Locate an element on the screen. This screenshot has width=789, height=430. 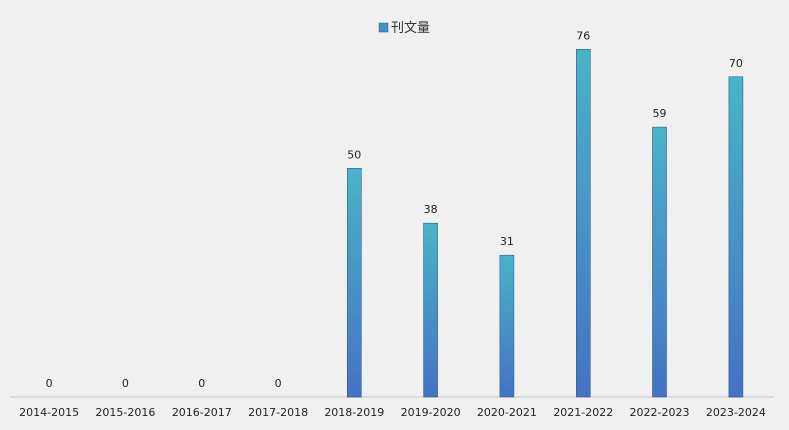
data-label-2020-2021: 31 is located at coordinates (507, 241).